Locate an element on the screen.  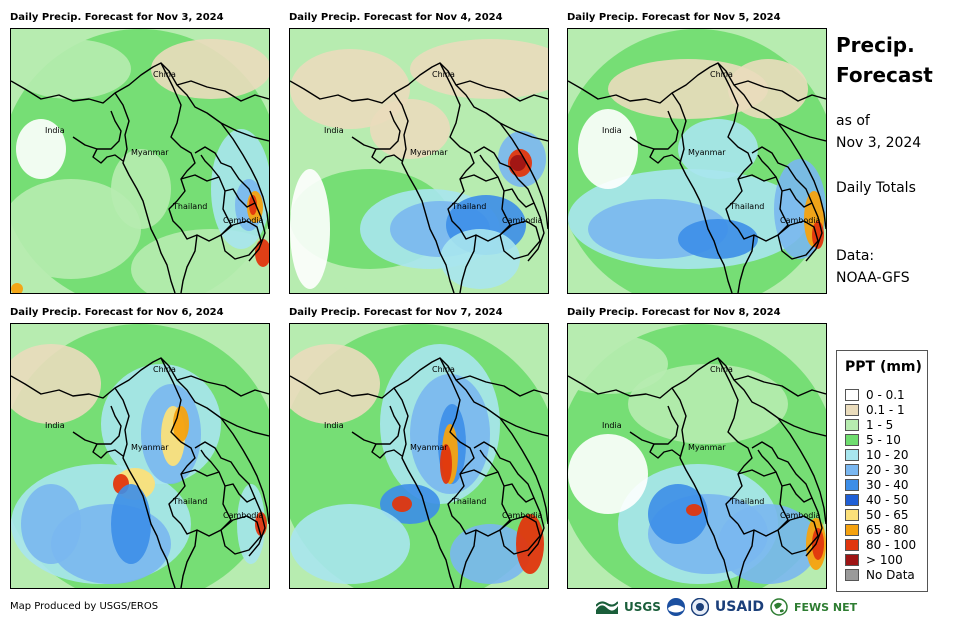
legend-label: 5 - 10 is located at coordinates (883, 440).